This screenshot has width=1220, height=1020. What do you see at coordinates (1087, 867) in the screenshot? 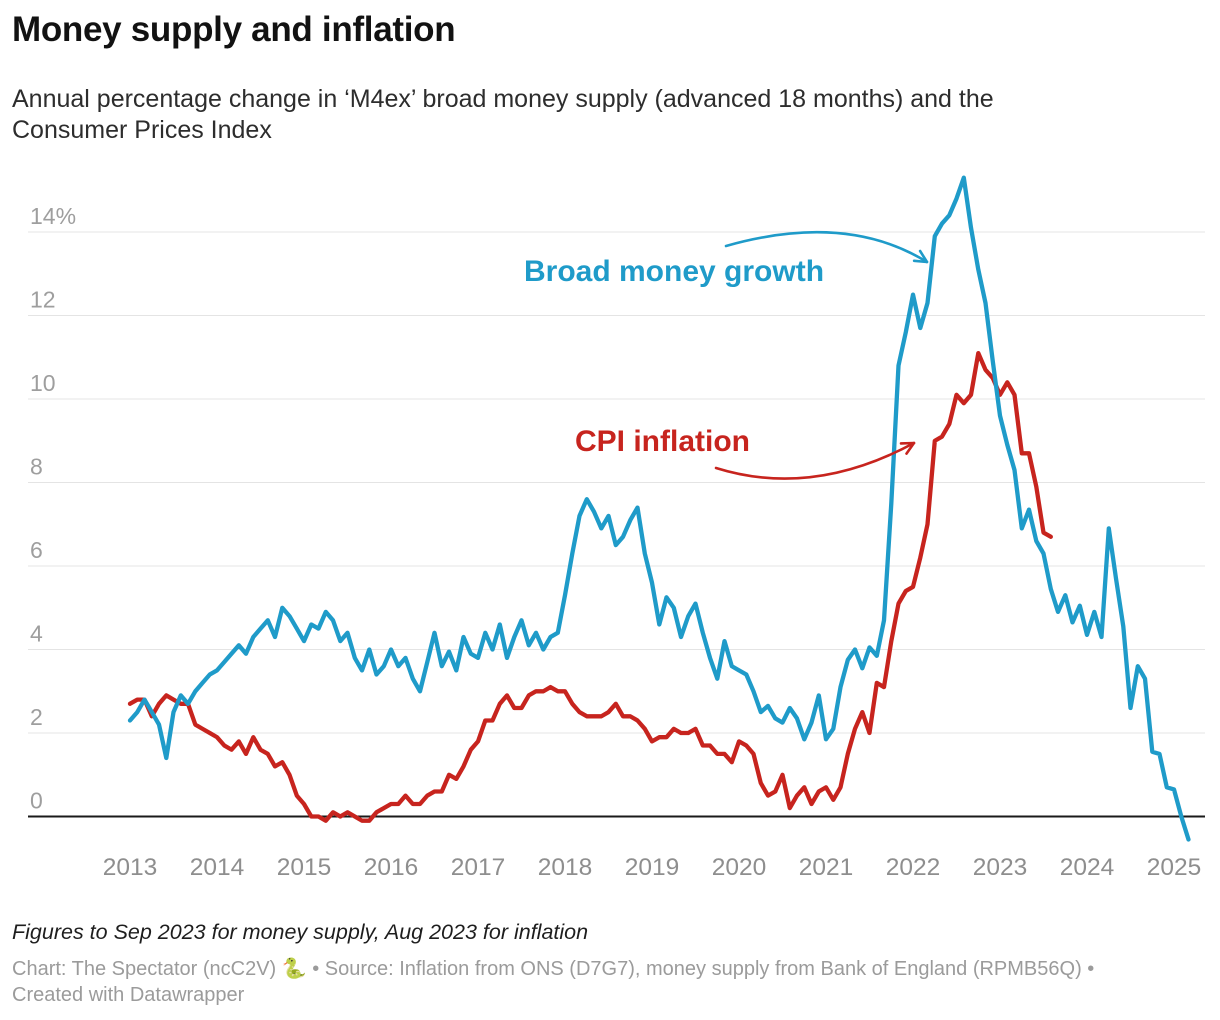
I see `x-tick-label: 2024` at bounding box center [1087, 867].